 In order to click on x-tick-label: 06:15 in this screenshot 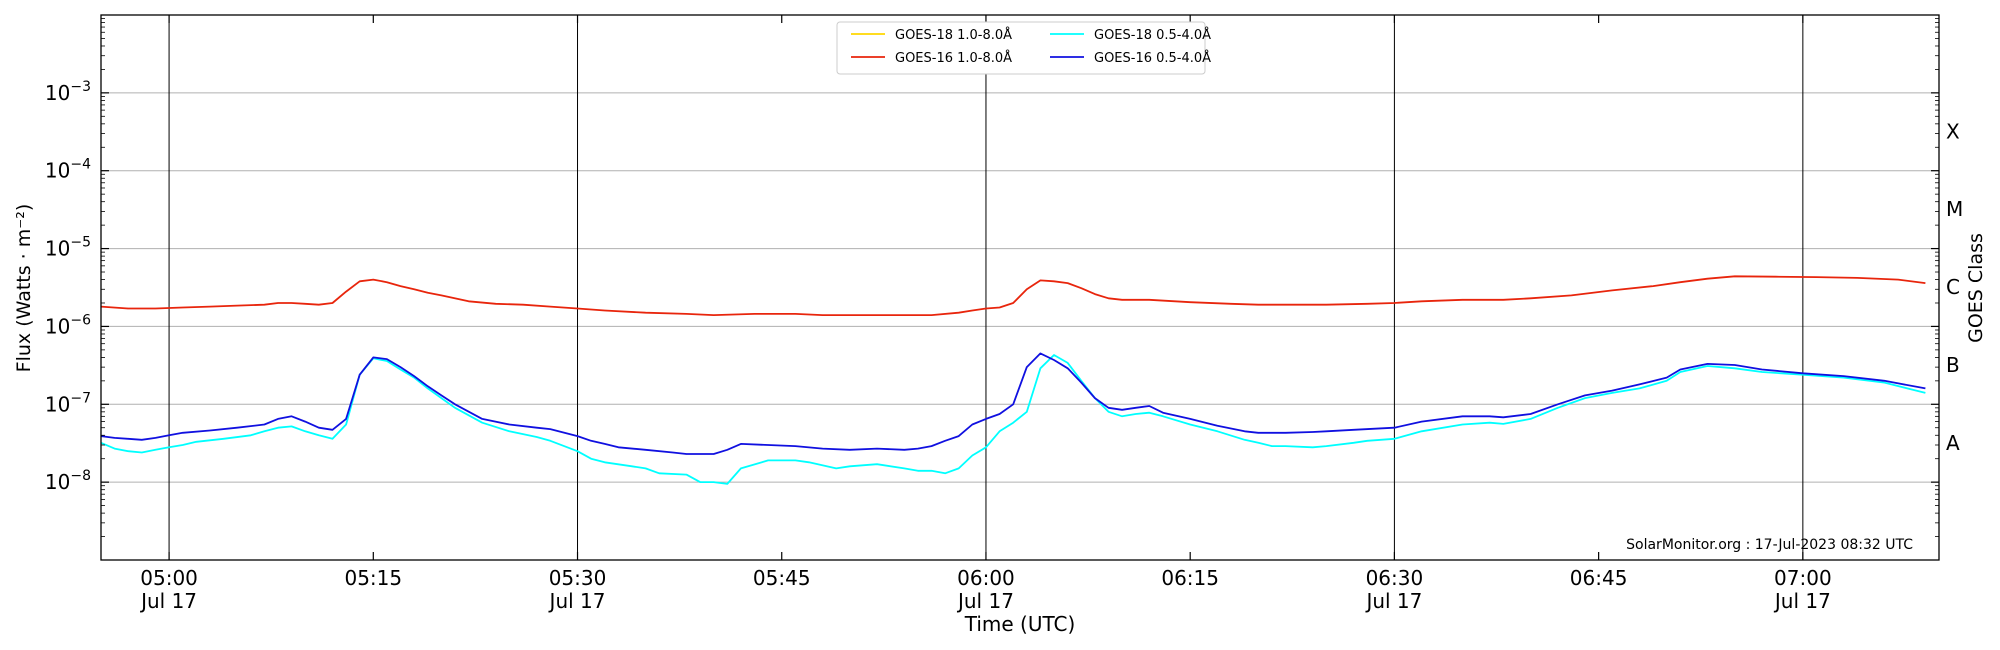, I will do `click(1190, 578)`.